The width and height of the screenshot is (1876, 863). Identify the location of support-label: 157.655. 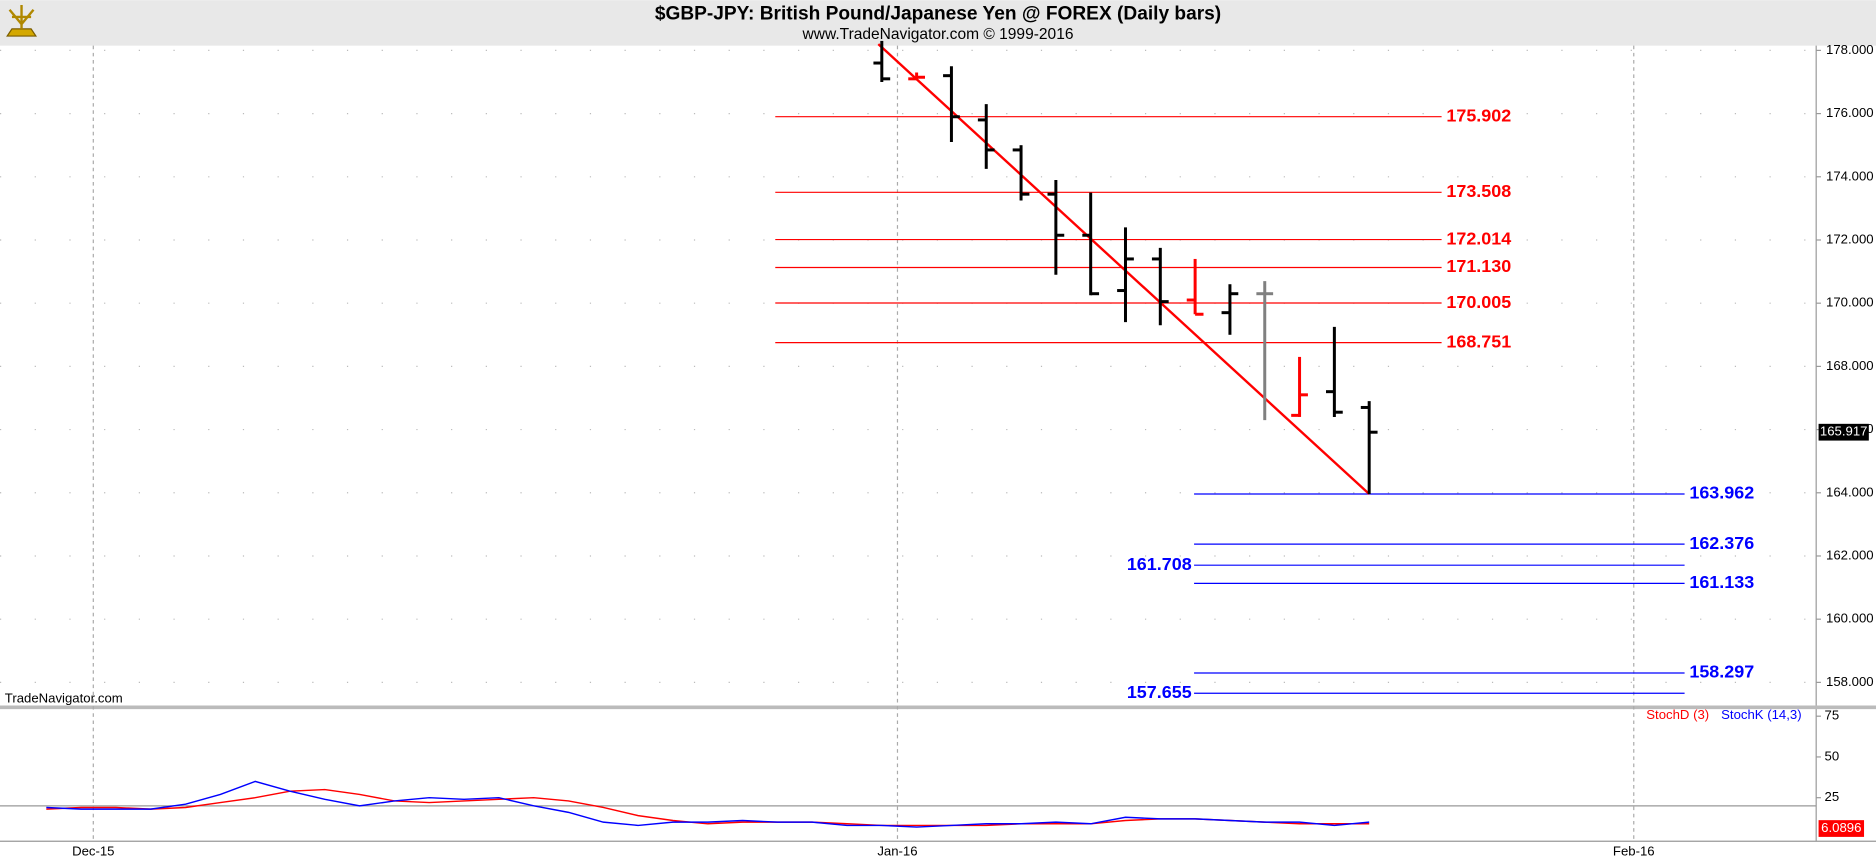
(1159, 692).